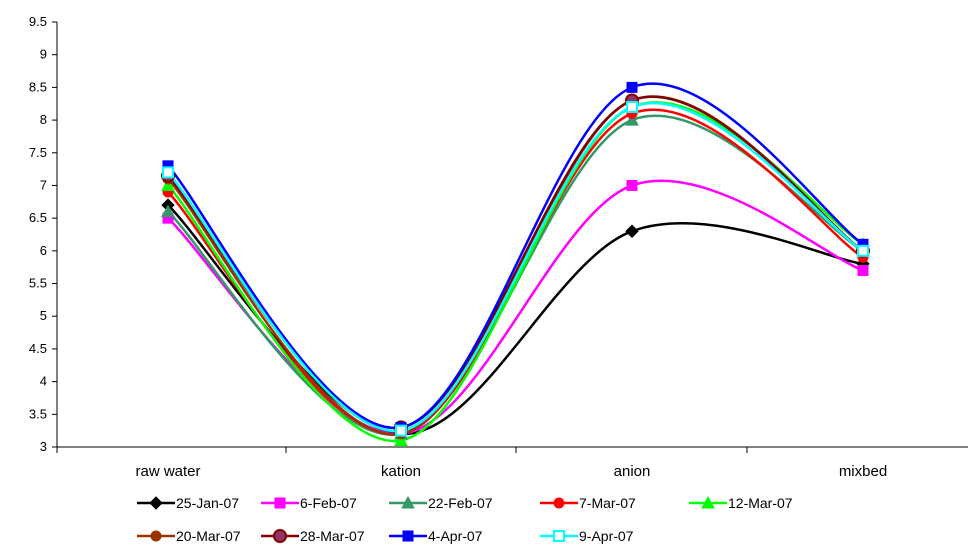 Image resolution: width=968 pixels, height=546 pixels. Describe the element at coordinates (43, 54) in the screenshot. I see `y-tick-label: 9` at that location.